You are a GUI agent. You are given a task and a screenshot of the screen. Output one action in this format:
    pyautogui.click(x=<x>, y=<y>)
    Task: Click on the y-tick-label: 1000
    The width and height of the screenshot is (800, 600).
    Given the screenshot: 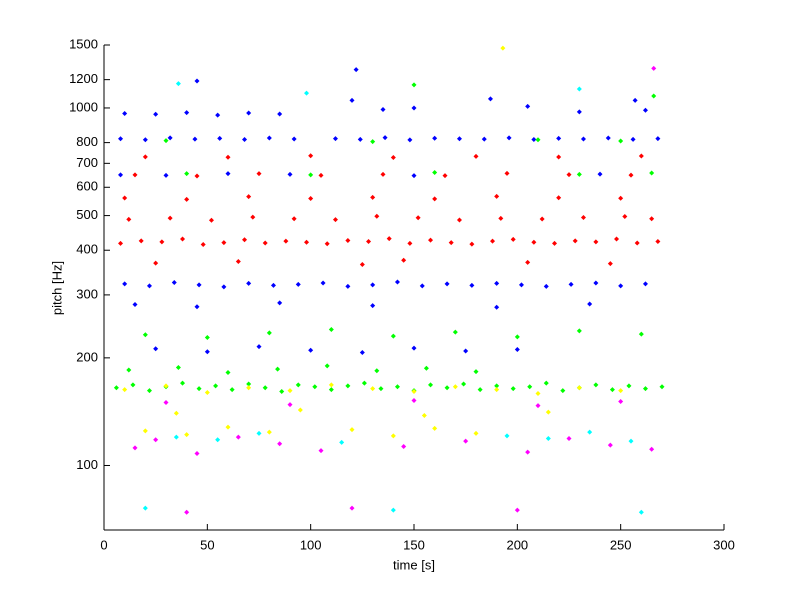 What is the action you would take?
    pyautogui.click(x=83, y=106)
    